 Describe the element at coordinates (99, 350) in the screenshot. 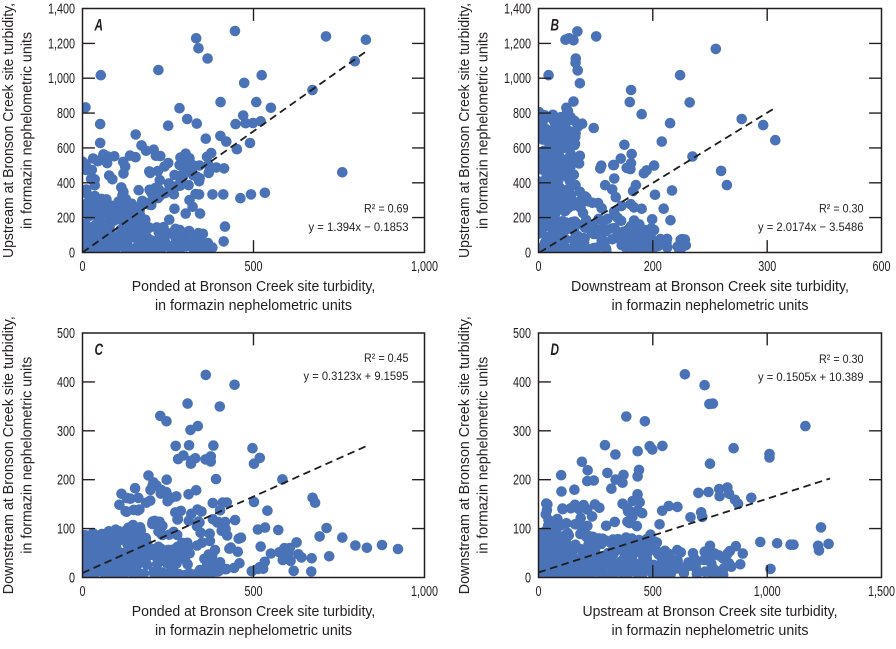

I see `svg-text: C` at that location.